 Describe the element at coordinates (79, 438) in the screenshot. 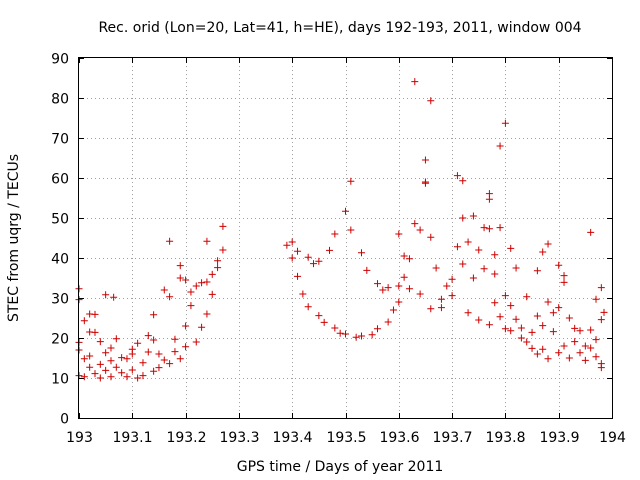

I see `x-tick-label: 193` at that location.